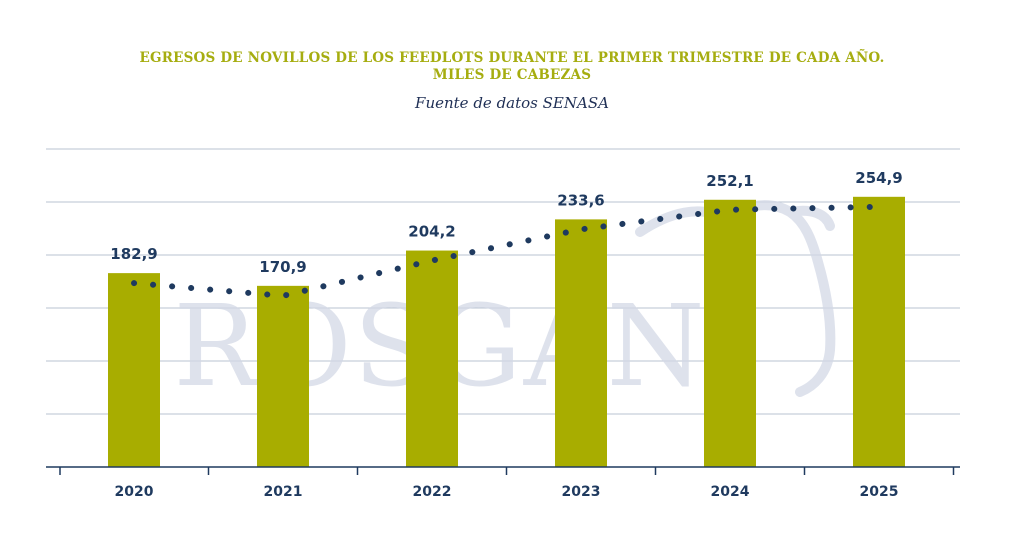 Image resolution: width=1024 pixels, height=555 pixels. I want to click on x-tick-label: 2024, so click(730, 492).